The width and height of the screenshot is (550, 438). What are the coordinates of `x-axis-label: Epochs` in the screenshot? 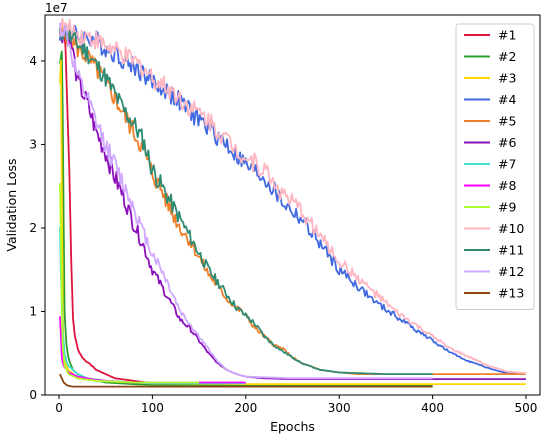 It's located at (292, 426).